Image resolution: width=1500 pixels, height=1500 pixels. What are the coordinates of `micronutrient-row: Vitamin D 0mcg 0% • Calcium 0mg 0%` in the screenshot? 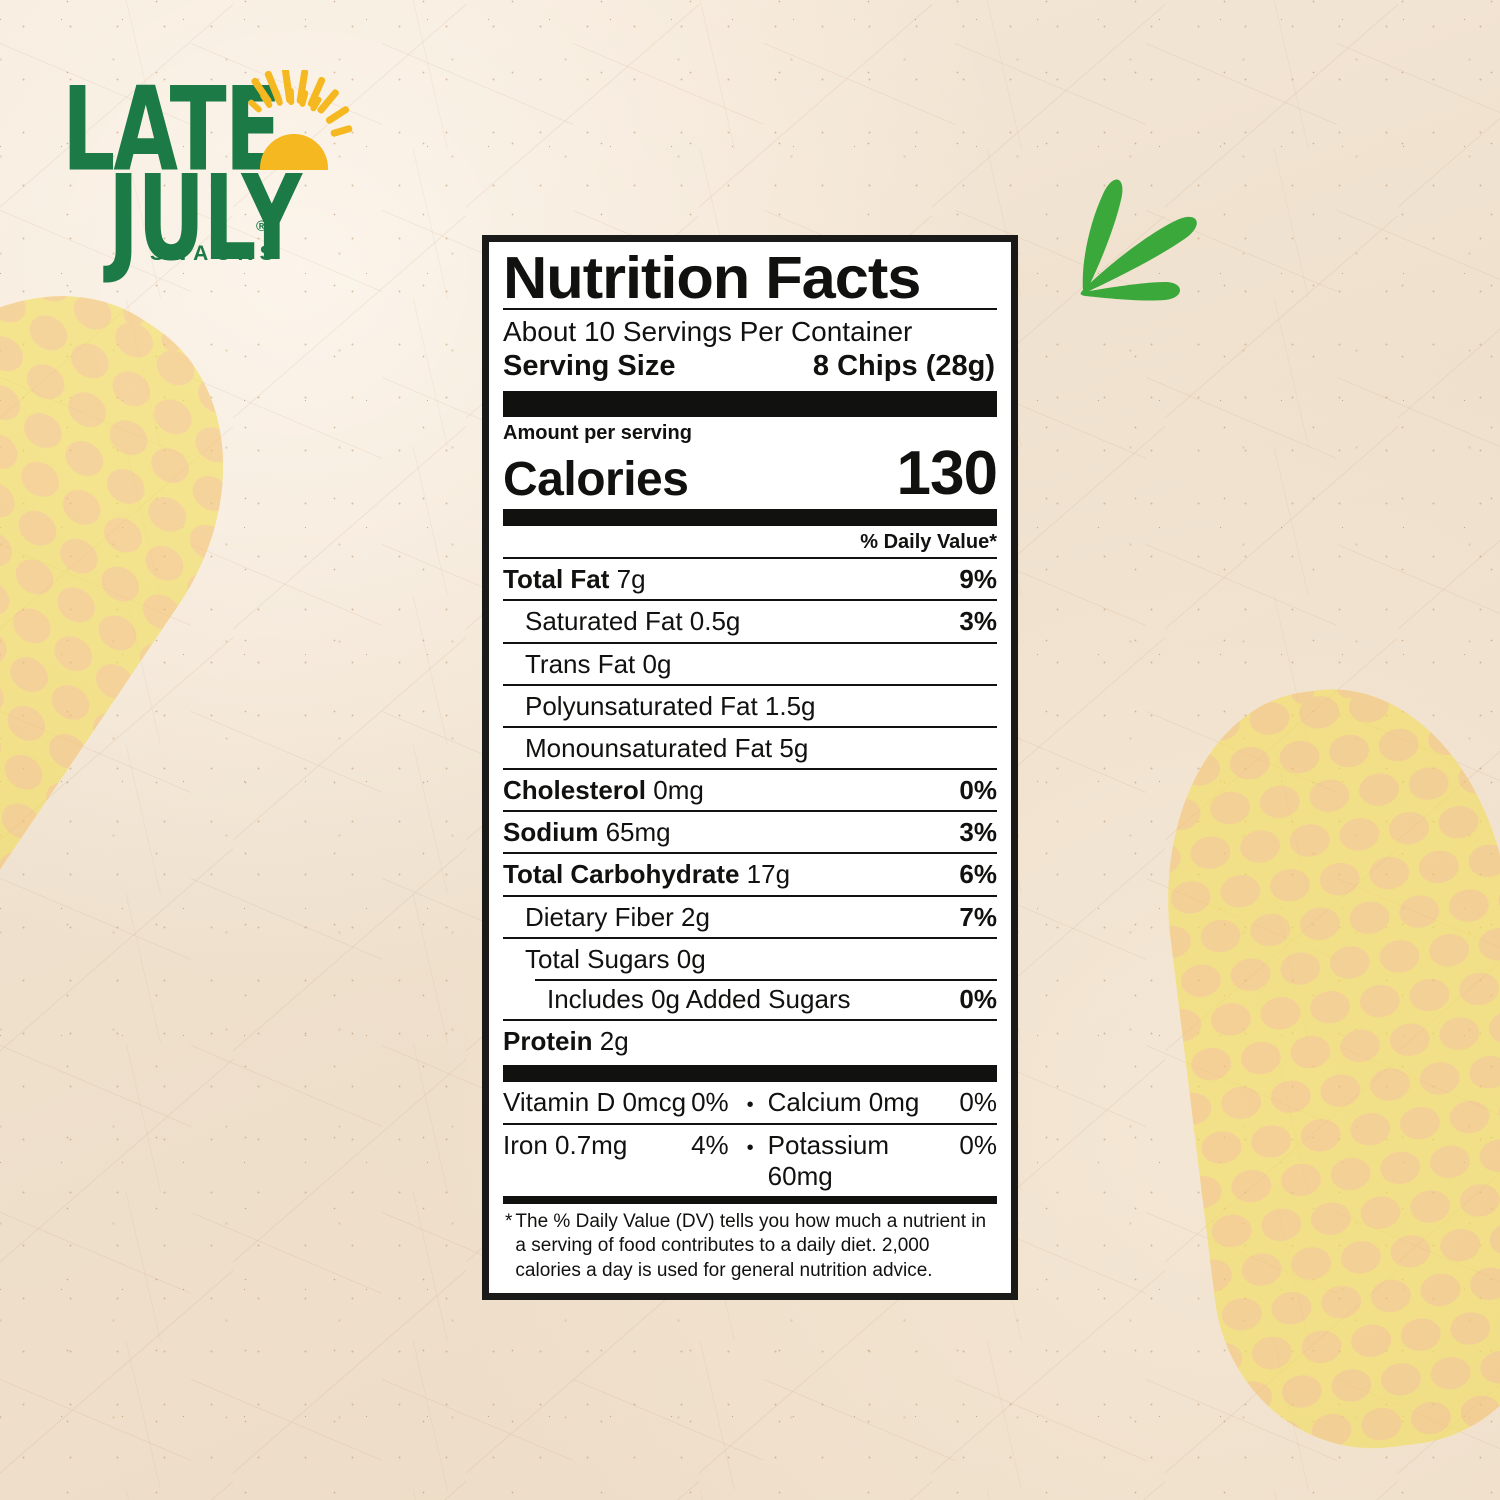 It's located at (750, 1102).